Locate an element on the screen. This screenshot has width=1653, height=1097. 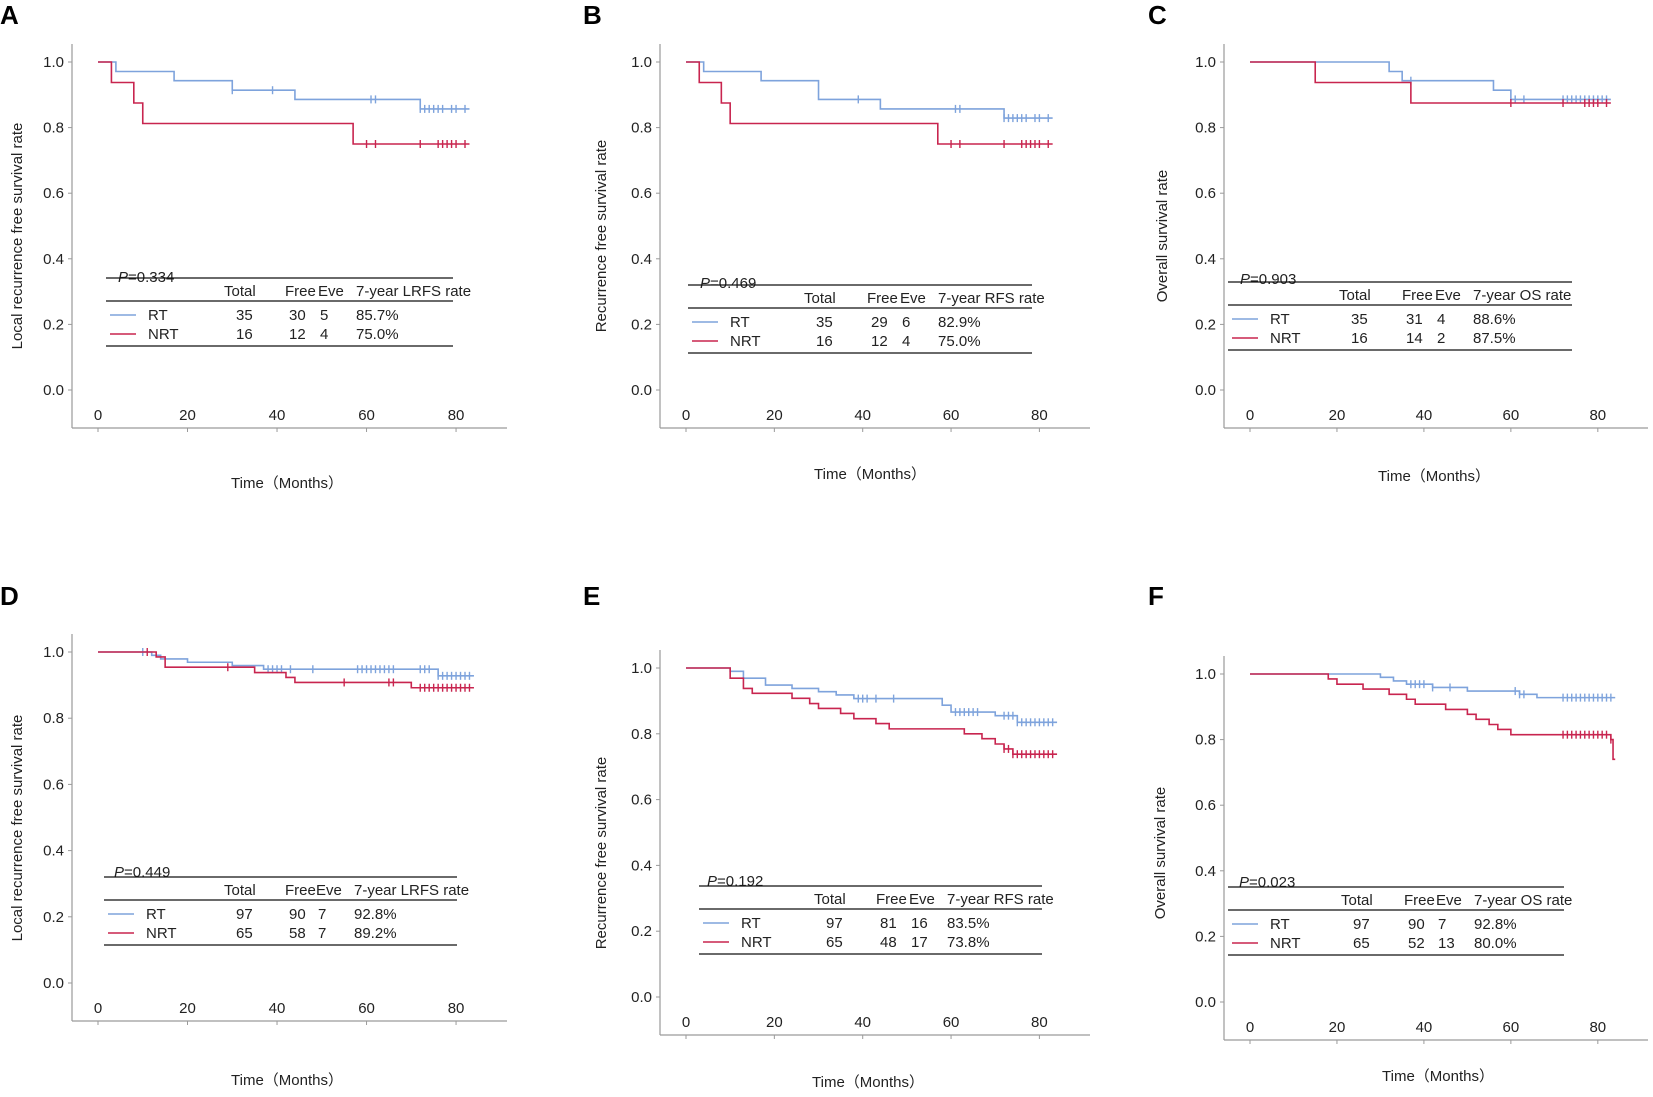
y-axis-label: Recurrence free survival rate is located at coordinates (601, 236).